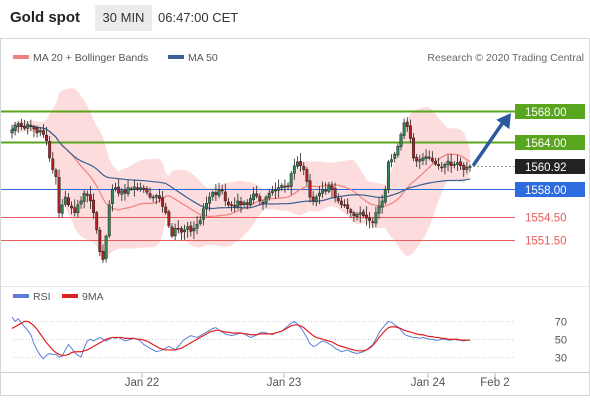 The image size is (590, 400). What do you see at coordinates (546, 168) in the screenshot?
I see `level-label-current: 1560.92` at bounding box center [546, 168].